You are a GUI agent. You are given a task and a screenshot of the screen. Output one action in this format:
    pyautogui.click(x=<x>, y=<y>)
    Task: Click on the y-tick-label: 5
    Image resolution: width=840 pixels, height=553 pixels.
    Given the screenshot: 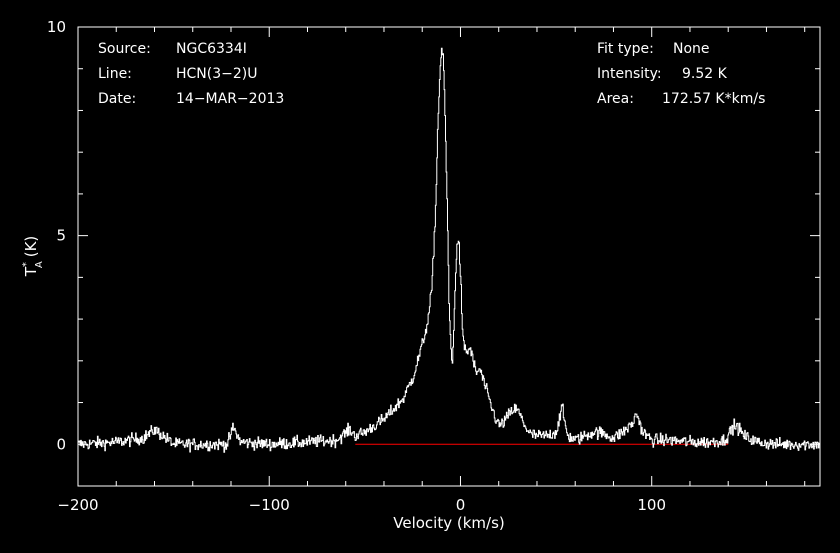 What is the action you would take?
    pyautogui.click(x=61, y=236)
    